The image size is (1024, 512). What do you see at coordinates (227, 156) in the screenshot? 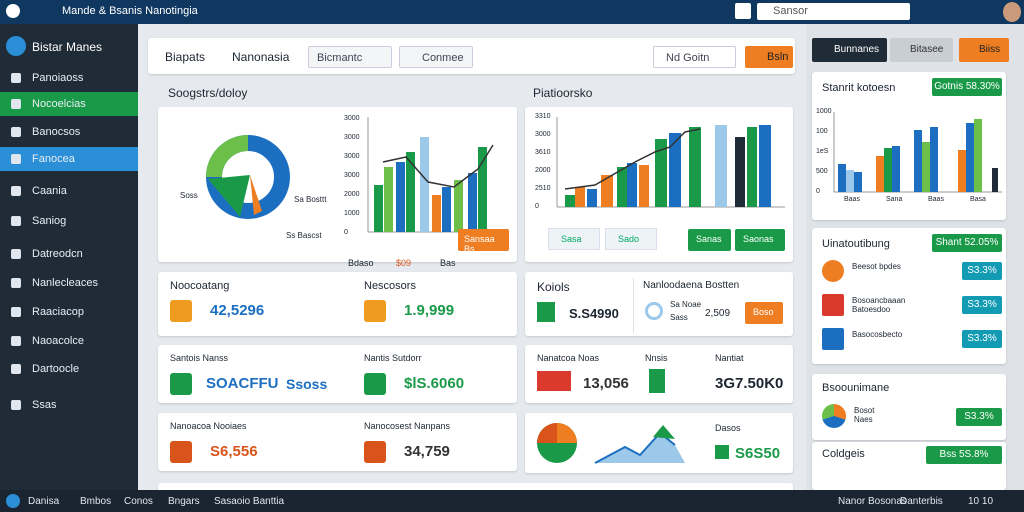
I see `donut-segment` at bounding box center [227, 156].